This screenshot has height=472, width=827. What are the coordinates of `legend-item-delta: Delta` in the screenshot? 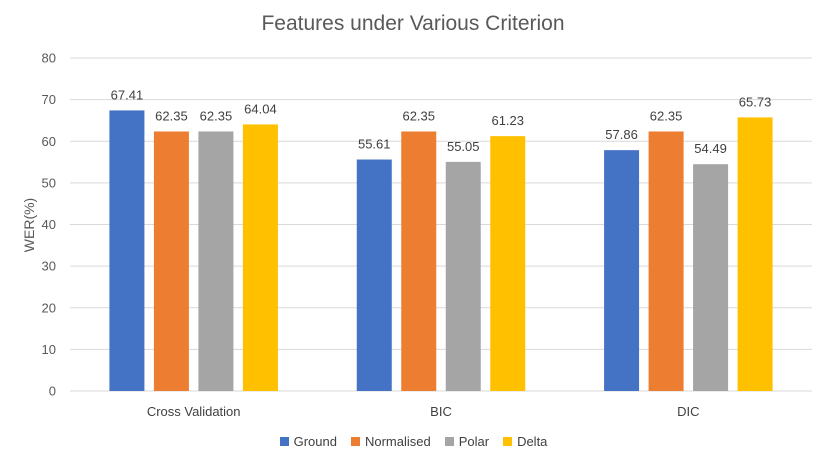 It's located at (525, 441).